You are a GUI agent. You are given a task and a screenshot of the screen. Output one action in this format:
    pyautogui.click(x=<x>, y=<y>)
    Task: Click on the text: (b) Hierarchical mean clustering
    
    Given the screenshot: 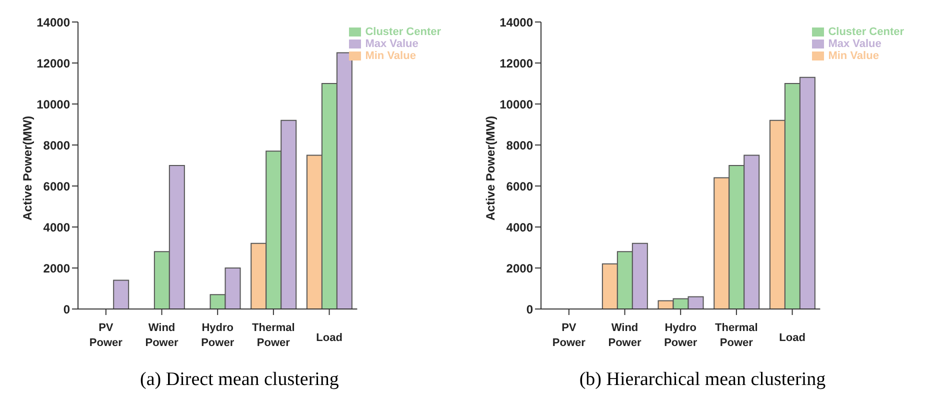 What is the action you would take?
    pyautogui.click(x=702, y=380)
    